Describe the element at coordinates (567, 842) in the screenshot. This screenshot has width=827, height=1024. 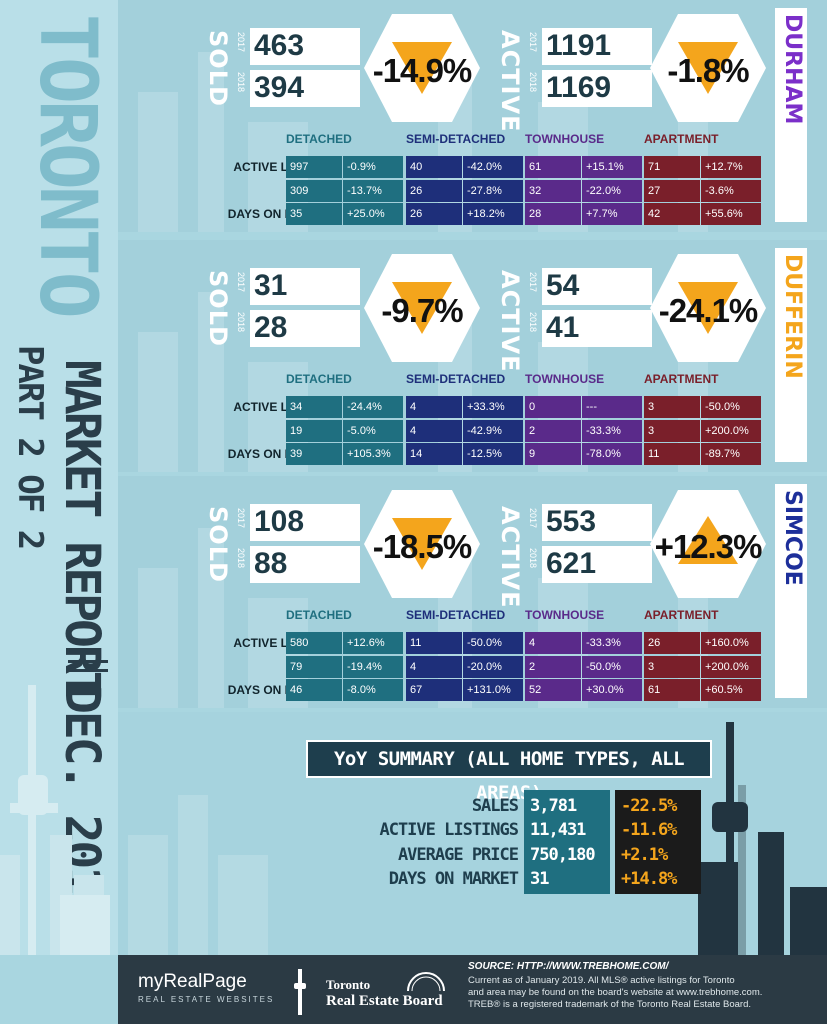
I see `summary-values: 3,781 11,431 750,180 31` at that location.